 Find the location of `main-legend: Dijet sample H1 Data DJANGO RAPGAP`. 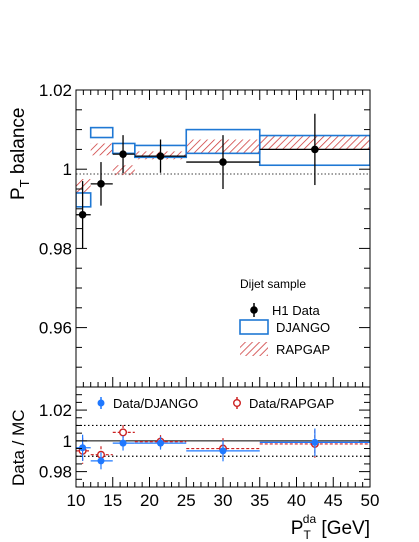

main-legend: Dijet sample H1 Data DJANGO RAPGAP is located at coordinates (284, 317).